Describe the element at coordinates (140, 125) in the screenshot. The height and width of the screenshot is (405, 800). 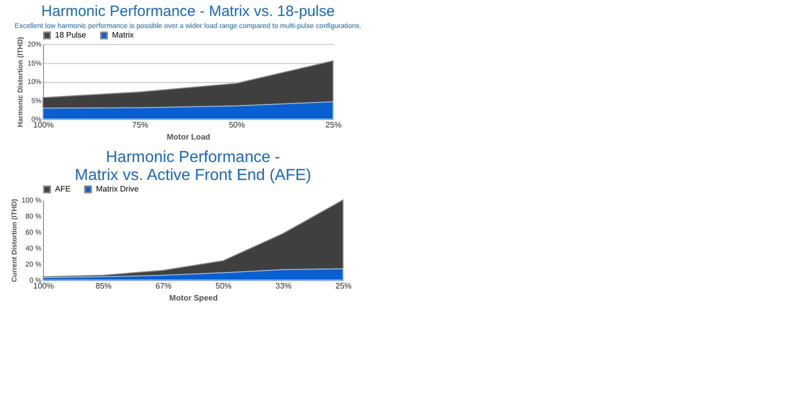
I see `x-tick-label: 75%` at that location.